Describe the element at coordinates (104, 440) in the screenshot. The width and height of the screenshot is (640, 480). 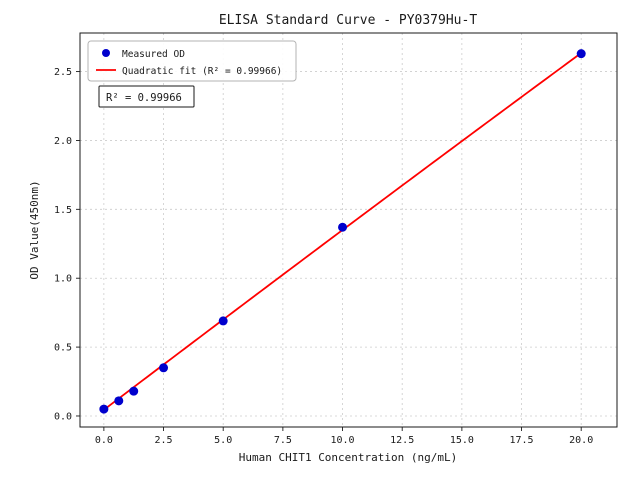
I see `x-tick-label: 0.0` at that location.